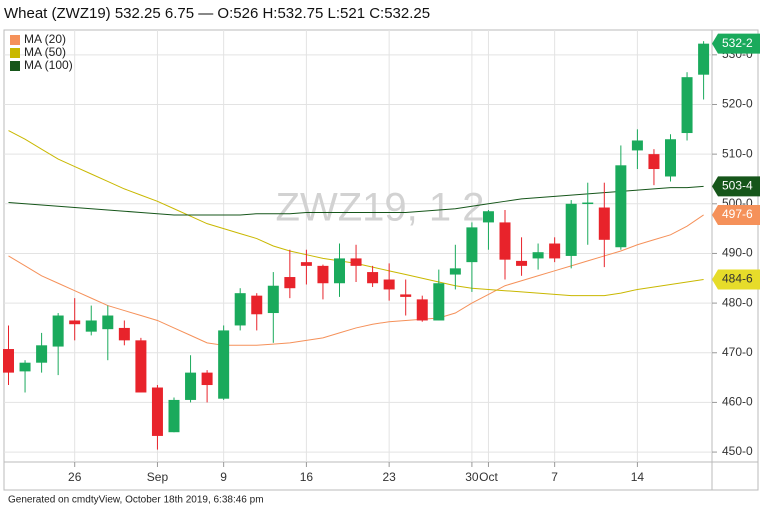 The height and width of the screenshot is (510, 764). I want to click on x-tick-label: 23, so click(389, 477).